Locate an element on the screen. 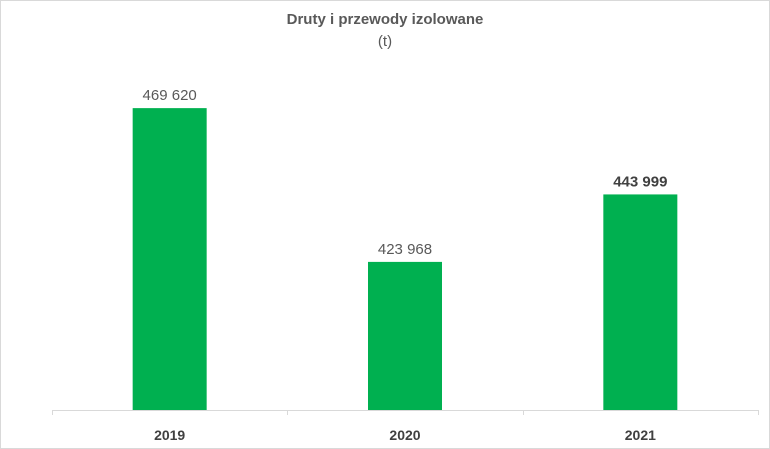  x-tick-label-2021: 2021 is located at coordinates (640, 435).